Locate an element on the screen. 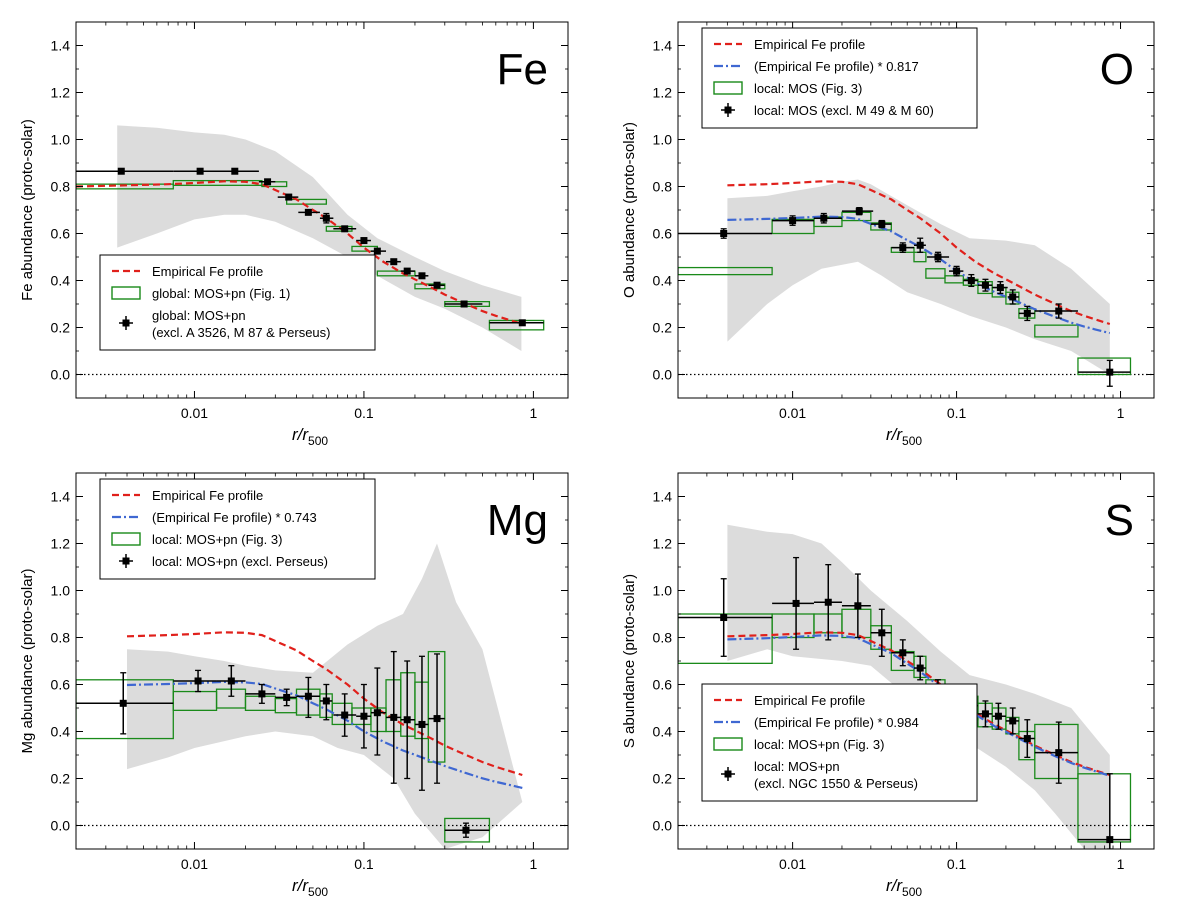  element-label: O is located at coordinates (1117, 69).